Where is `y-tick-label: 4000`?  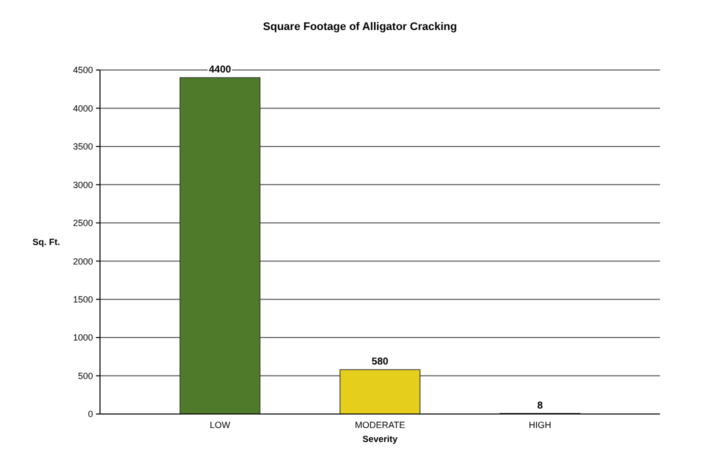
y-tick-label: 4000 is located at coordinates (82, 108).